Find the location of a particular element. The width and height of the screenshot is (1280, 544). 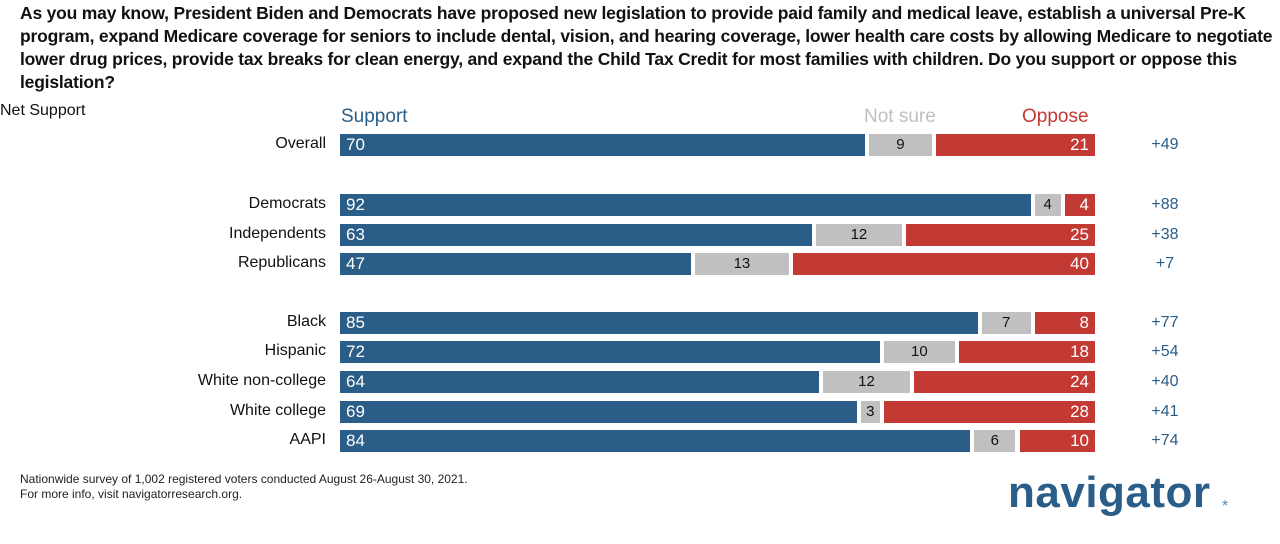

bar-oppose: 18 is located at coordinates (1027, 352).